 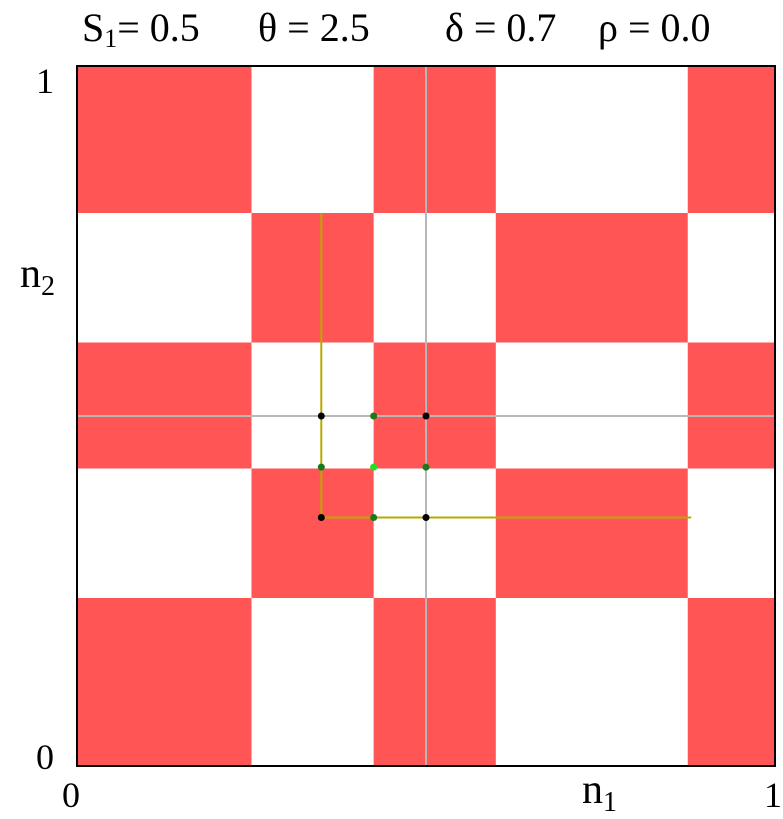 What do you see at coordinates (391, 30) in the screenshot?
I see `parameter-header: S1= 0.5 θ = 2.5 δ = 0.7 ρ = 0.0` at bounding box center [391, 30].